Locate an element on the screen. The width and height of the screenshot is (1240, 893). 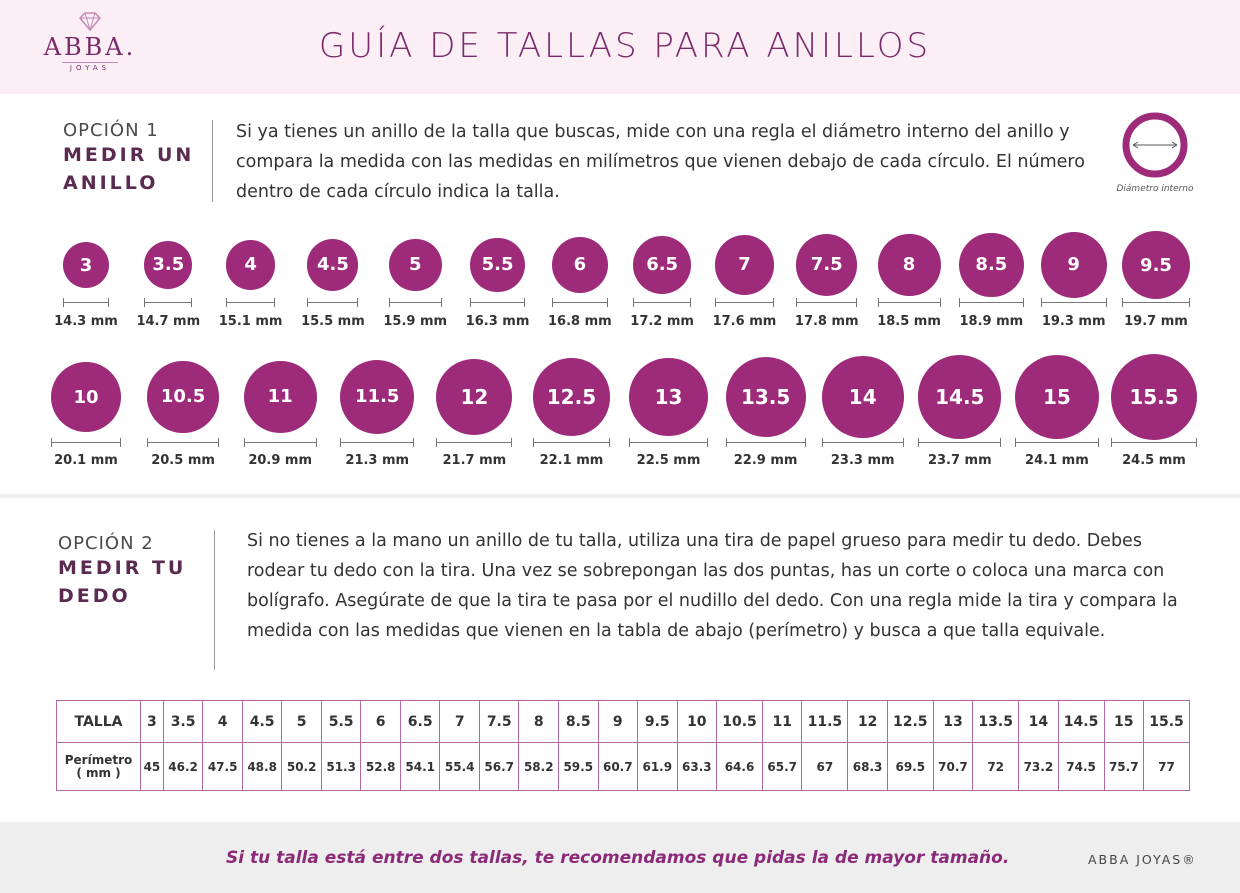
size-circle: 5 is located at coordinates (415, 265).